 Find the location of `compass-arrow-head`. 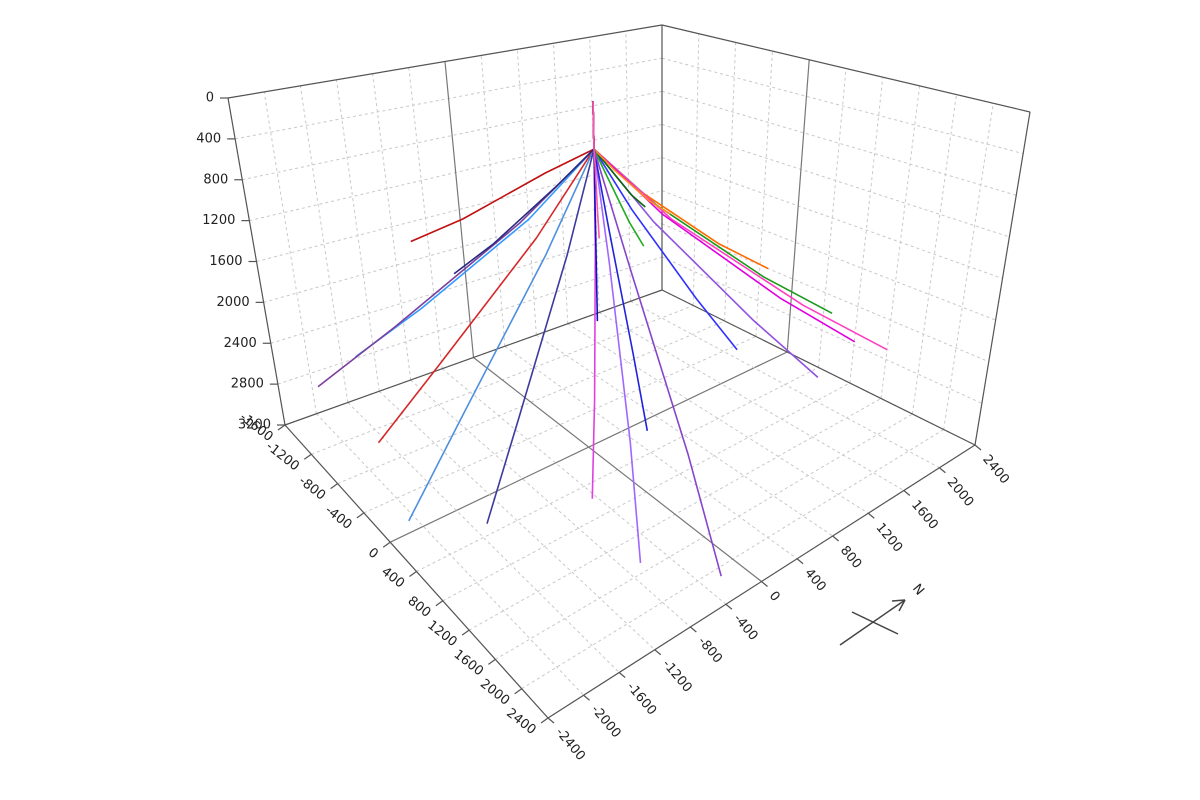

compass-arrow-head is located at coordinates (898, 600).